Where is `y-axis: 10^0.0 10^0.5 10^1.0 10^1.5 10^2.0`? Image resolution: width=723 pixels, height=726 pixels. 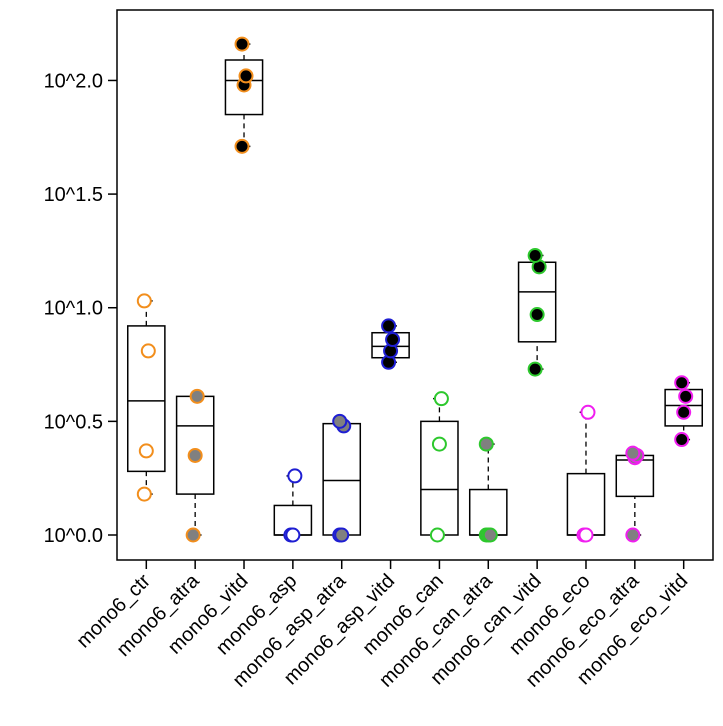
y-axis: 10^0.0 10^0.5 10^1.0 10^1.5 10^2.0 is located at coordinates (80, 308).